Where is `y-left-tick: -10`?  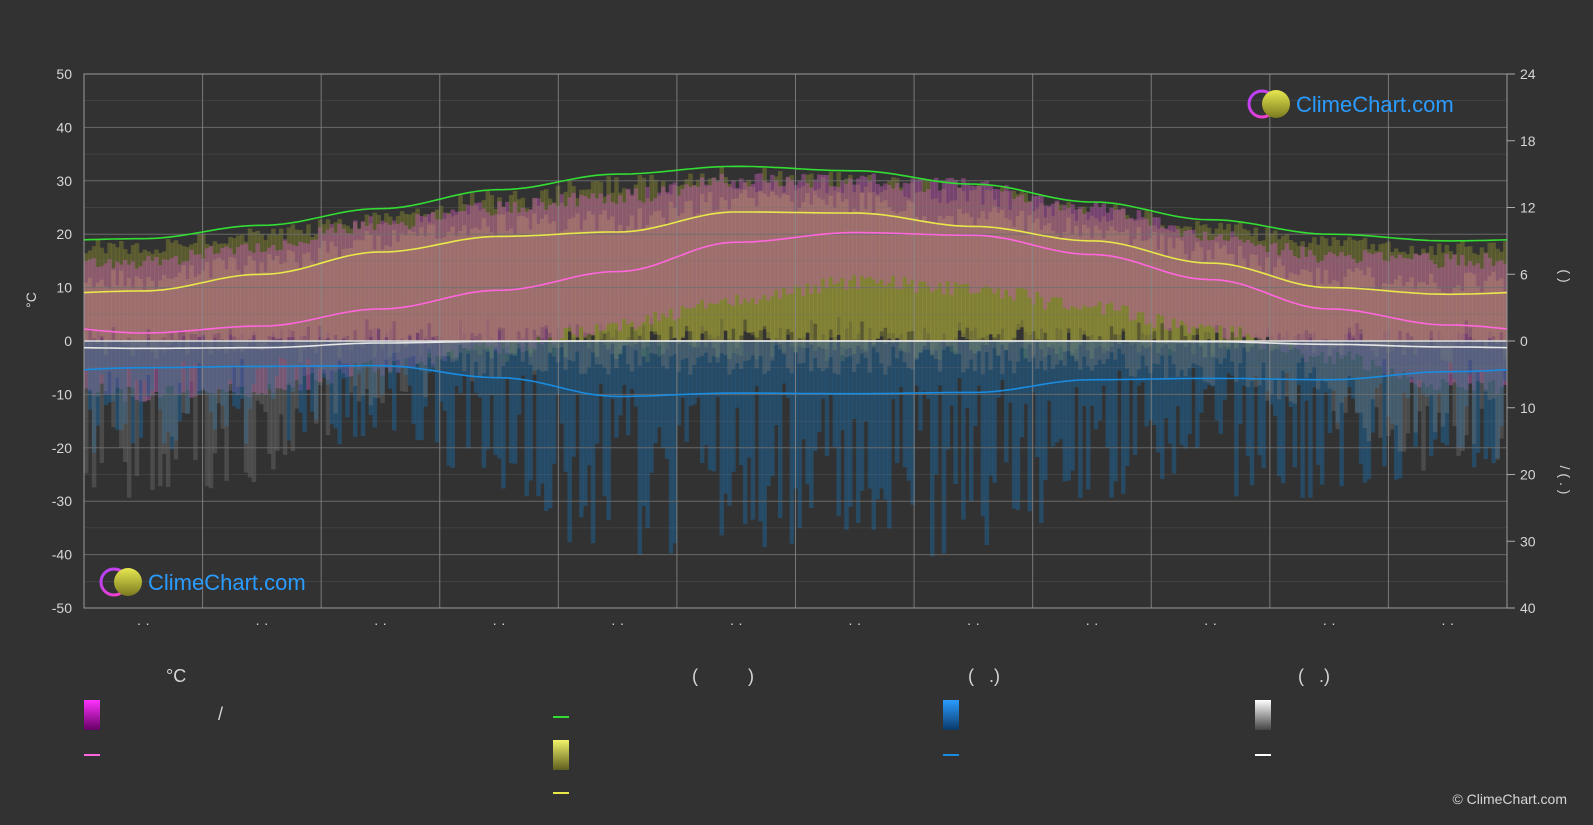
y-left-tick: -10 is located at coordinates (62, 394).